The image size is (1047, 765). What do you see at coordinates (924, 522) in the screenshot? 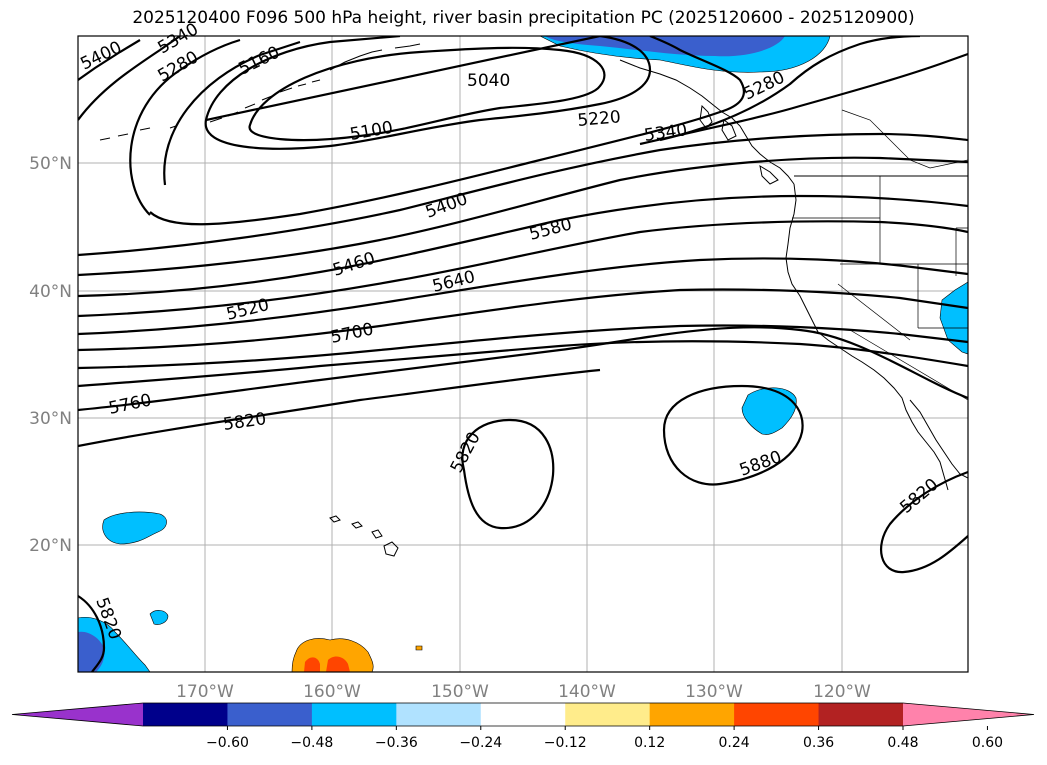
I see `contour-5820-se` at bounding box center [924, 522].